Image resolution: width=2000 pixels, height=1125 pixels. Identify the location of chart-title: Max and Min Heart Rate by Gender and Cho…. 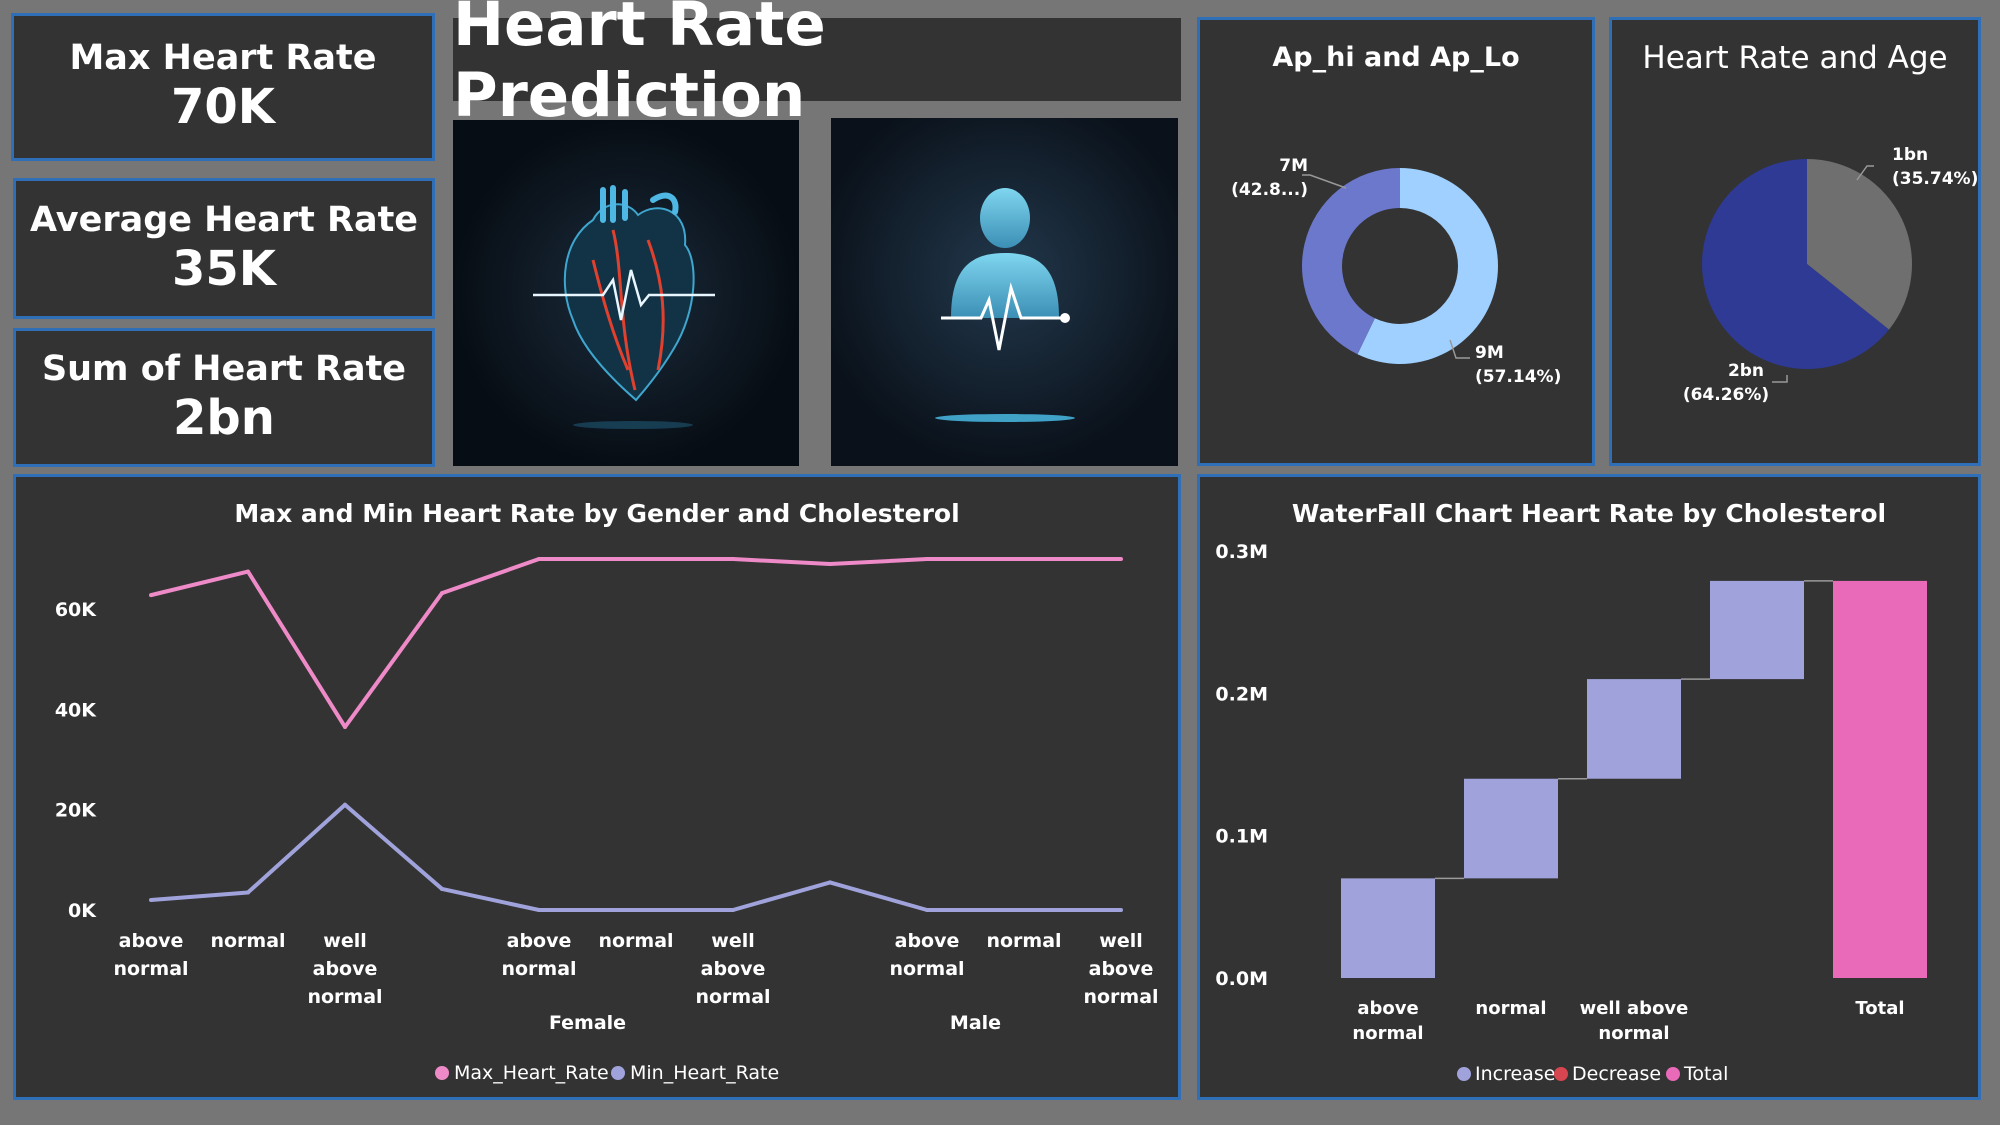
(597, 513).